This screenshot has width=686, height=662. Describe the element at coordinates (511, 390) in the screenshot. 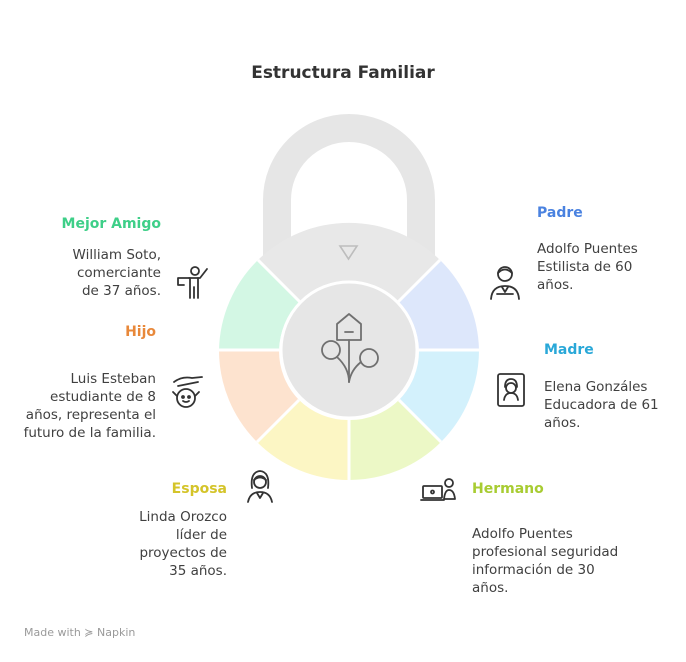

I see `portrait-icon` at that location.